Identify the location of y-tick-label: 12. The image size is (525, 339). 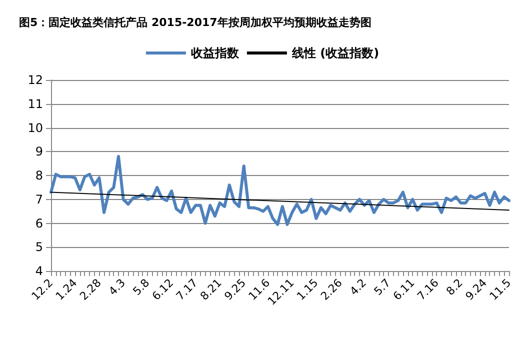
(35, 80).